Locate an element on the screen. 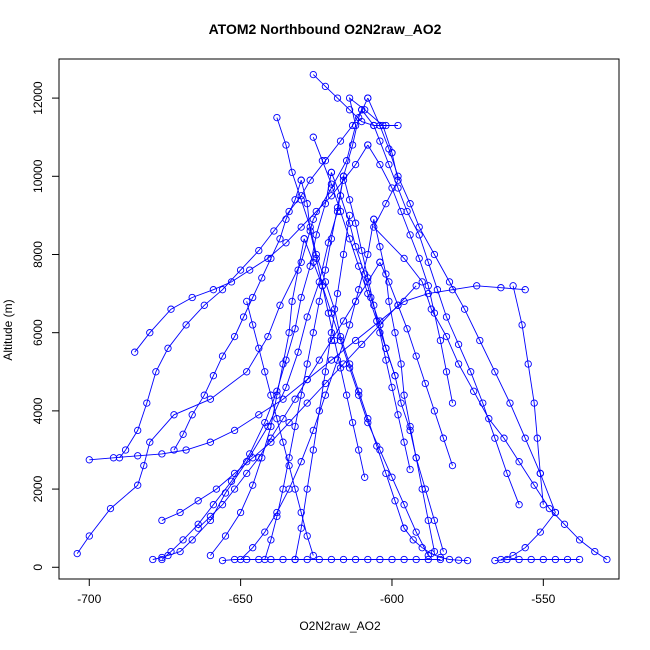 The width and height of the screenshot is (650, 650). y-tick-label: 4000 is located at coordinates (38, 410).